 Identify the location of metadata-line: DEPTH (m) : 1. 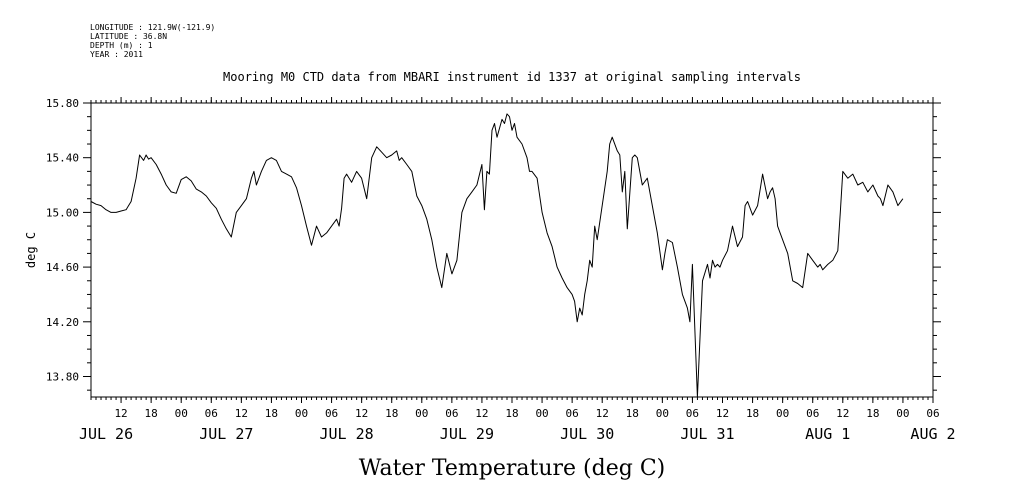
(121, 45).